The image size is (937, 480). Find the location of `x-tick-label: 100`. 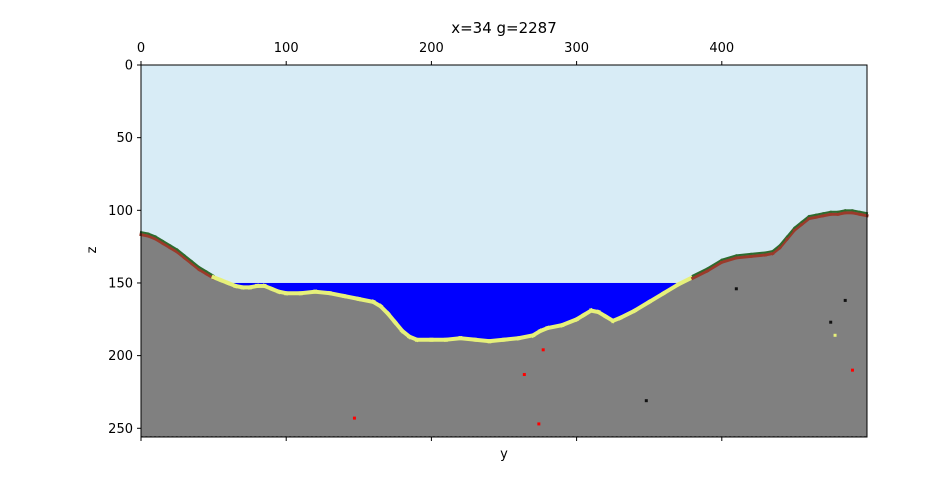

x-tick-label: 100 is located at coordinates (286, 48).